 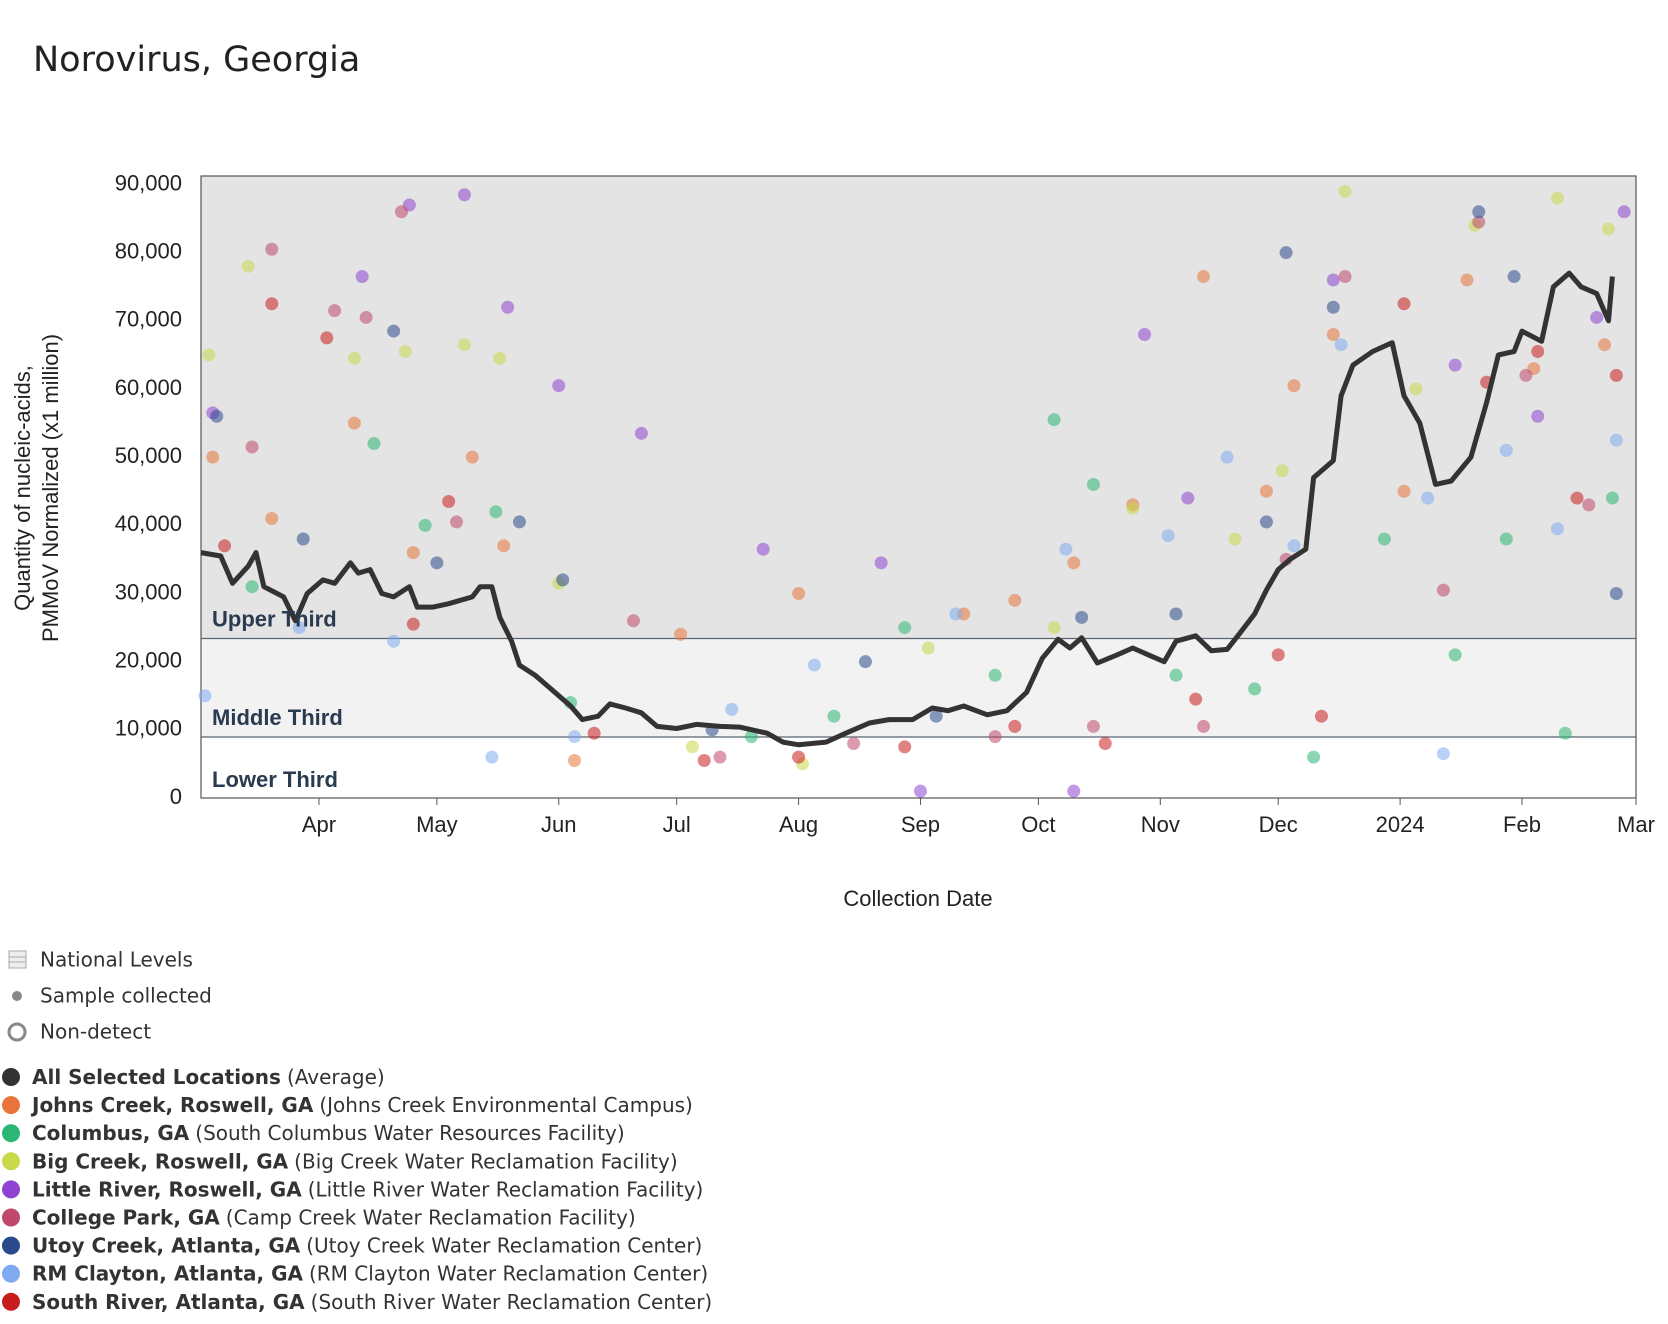 What do you see at coordinates (275, 779) in the screenshot?
I see `band-label: Lower Third` at bounding box center [275, 779].